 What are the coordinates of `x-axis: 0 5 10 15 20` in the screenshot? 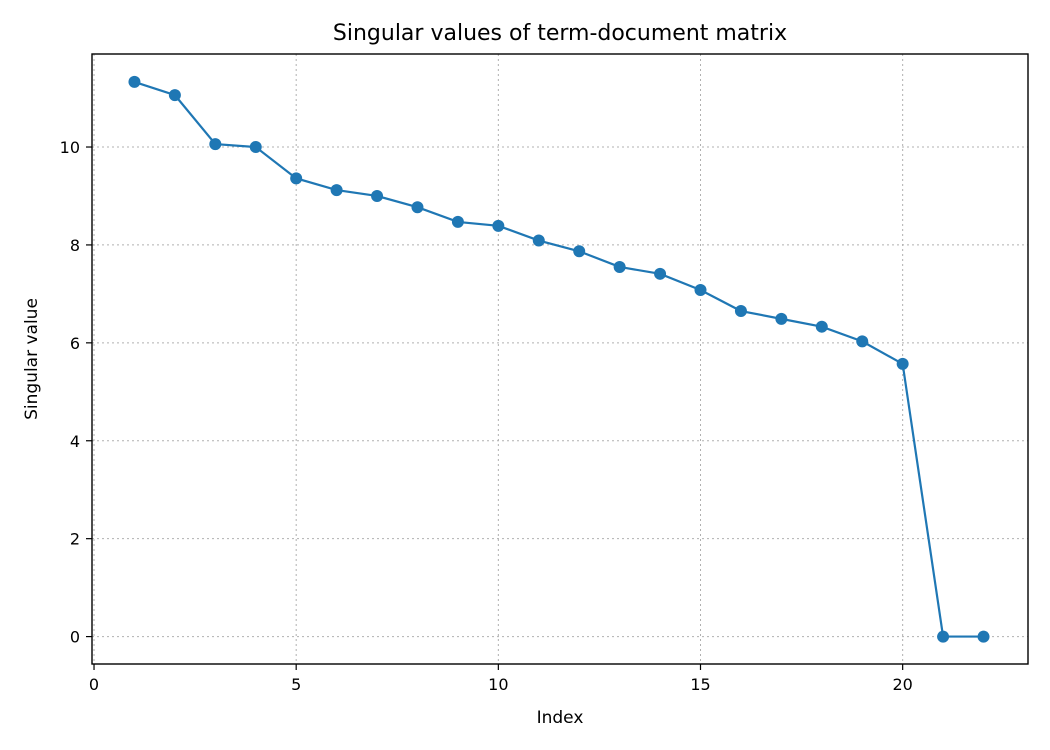 It's located at (501, 679).